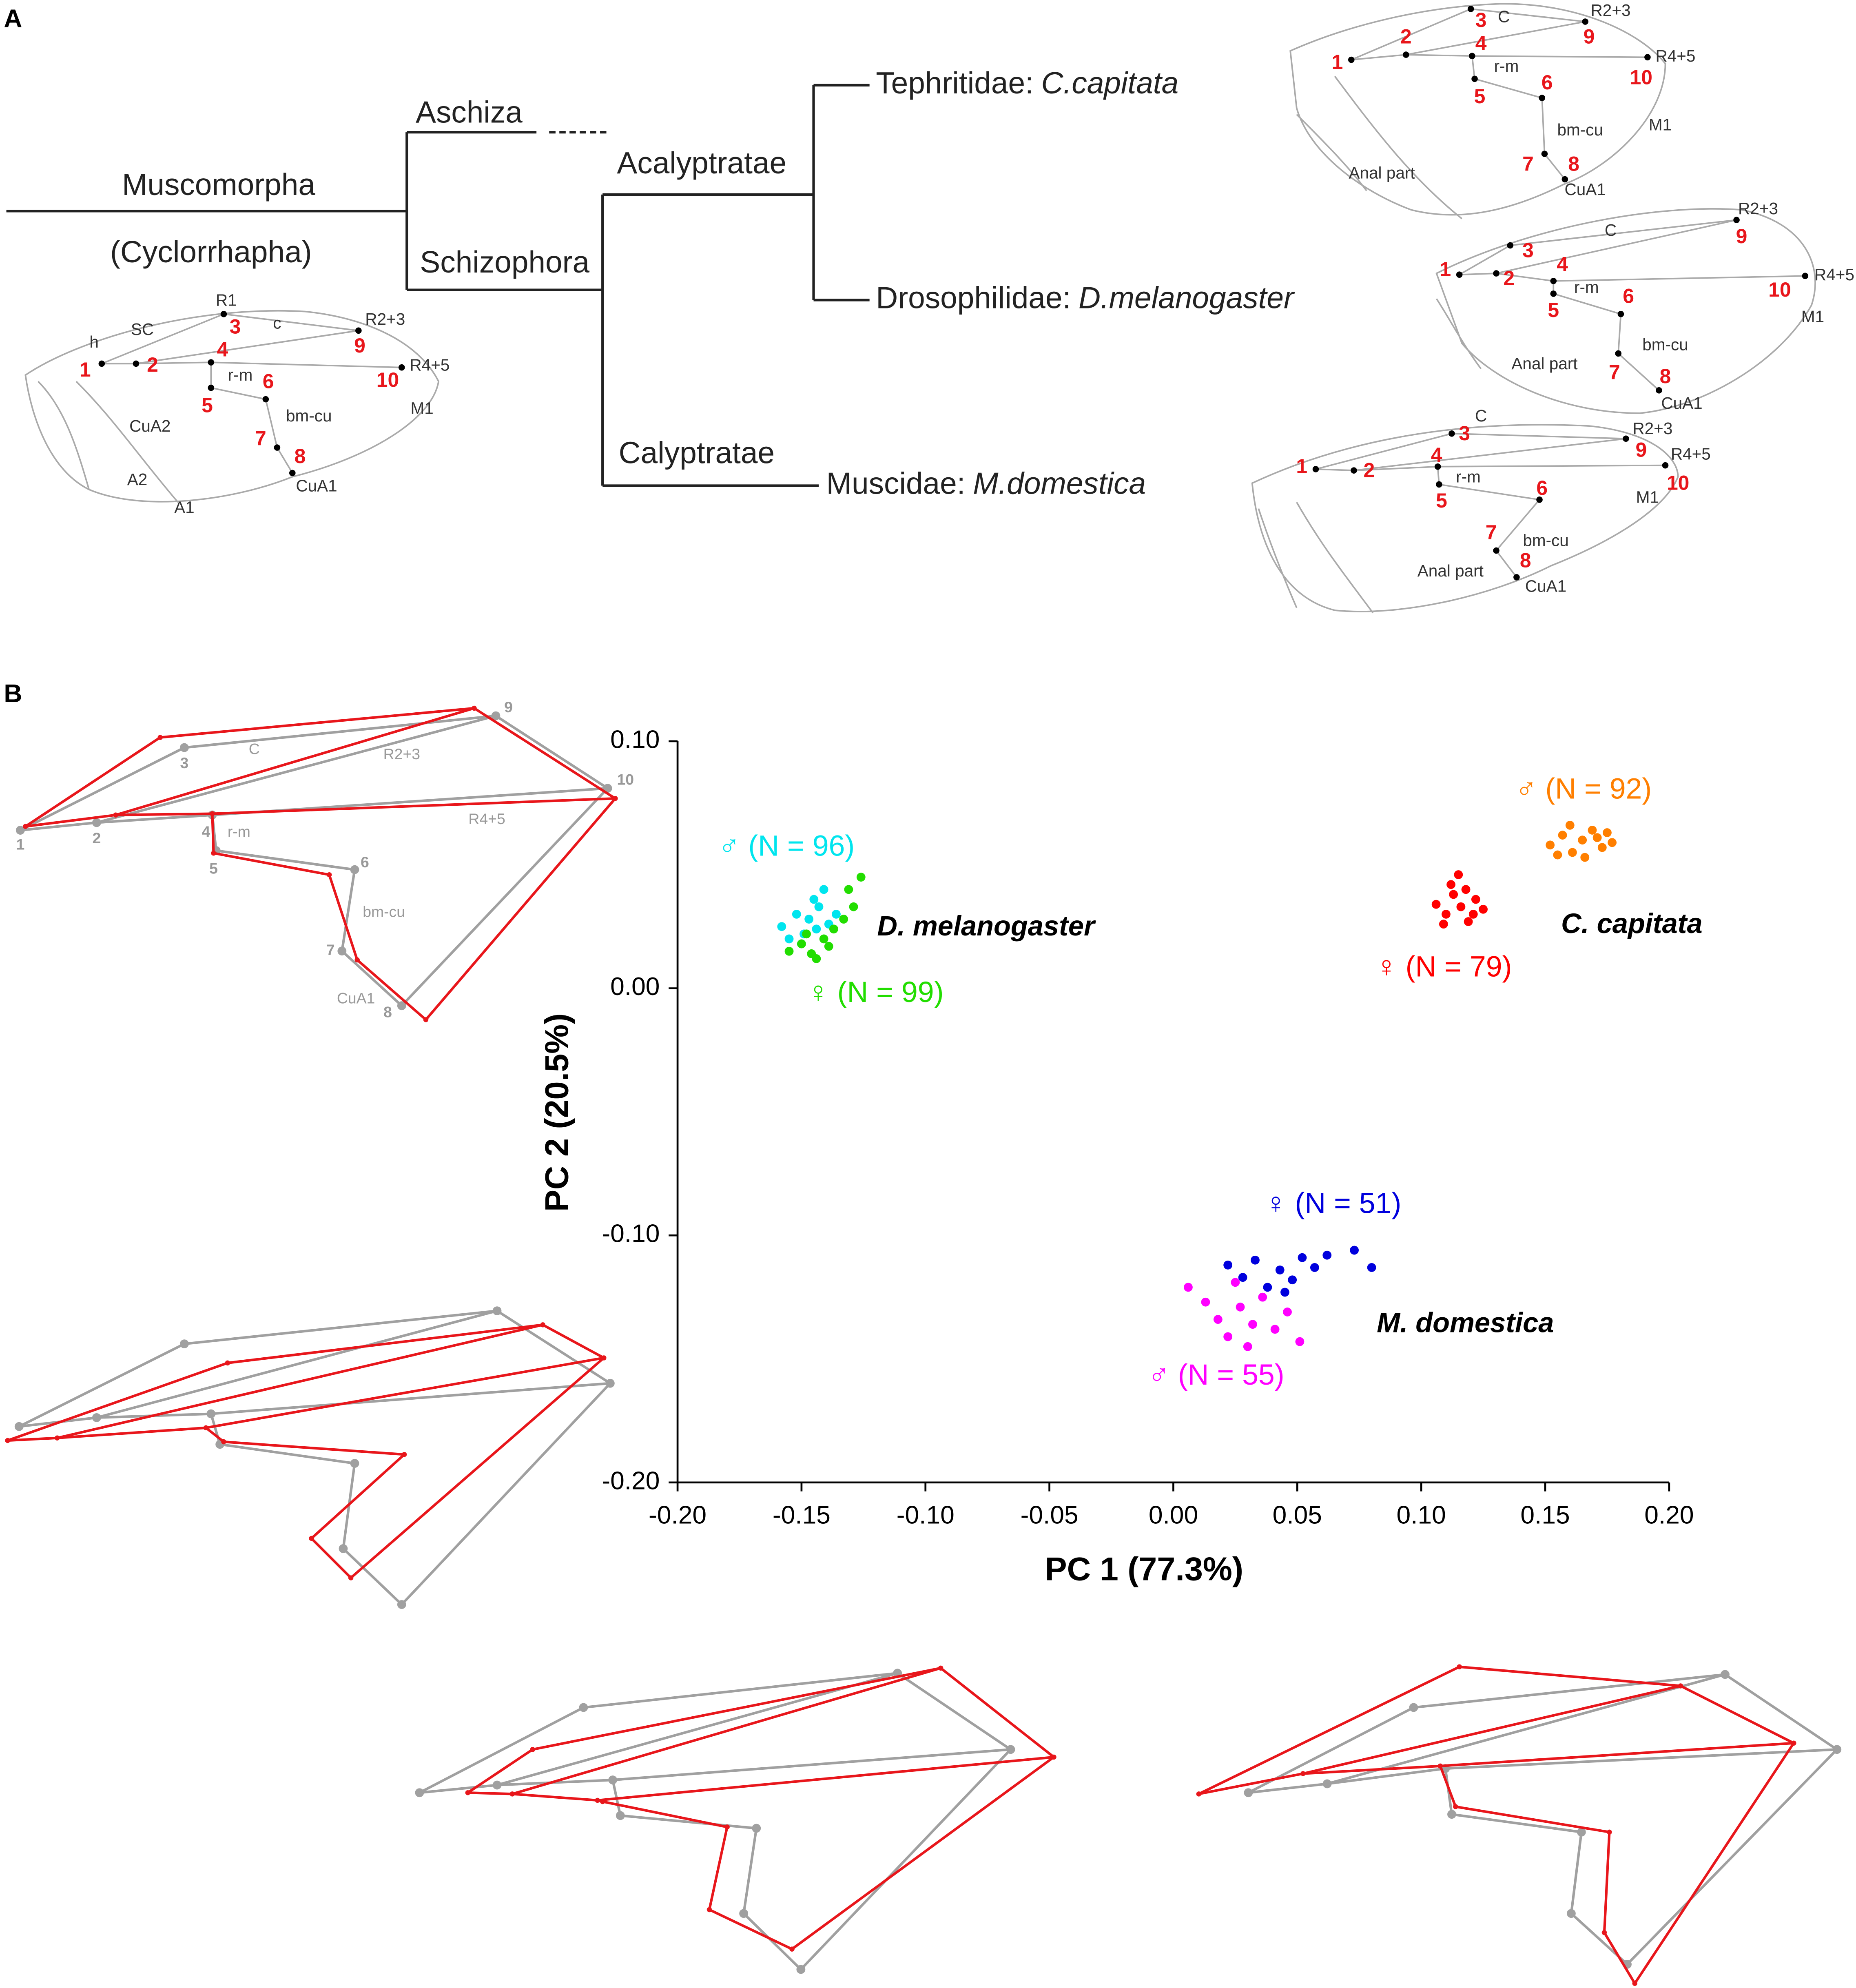 The image size is (1856, 1988). What do you see at coordinates (1443, 967) in the screenshot?
I see `series-label: ♀ (N = 79)` at bounding box center [1443, 967].